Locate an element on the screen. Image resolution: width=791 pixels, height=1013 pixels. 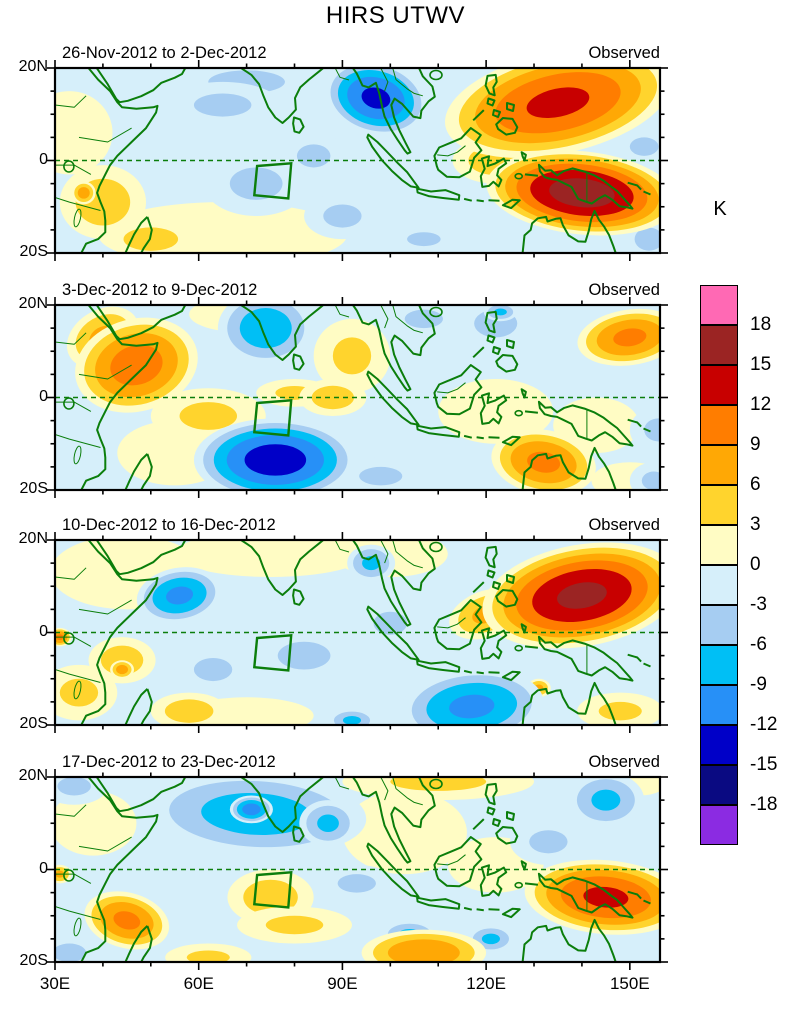
colorbar-tick-label: -3 is located at coordinates (758, 604).